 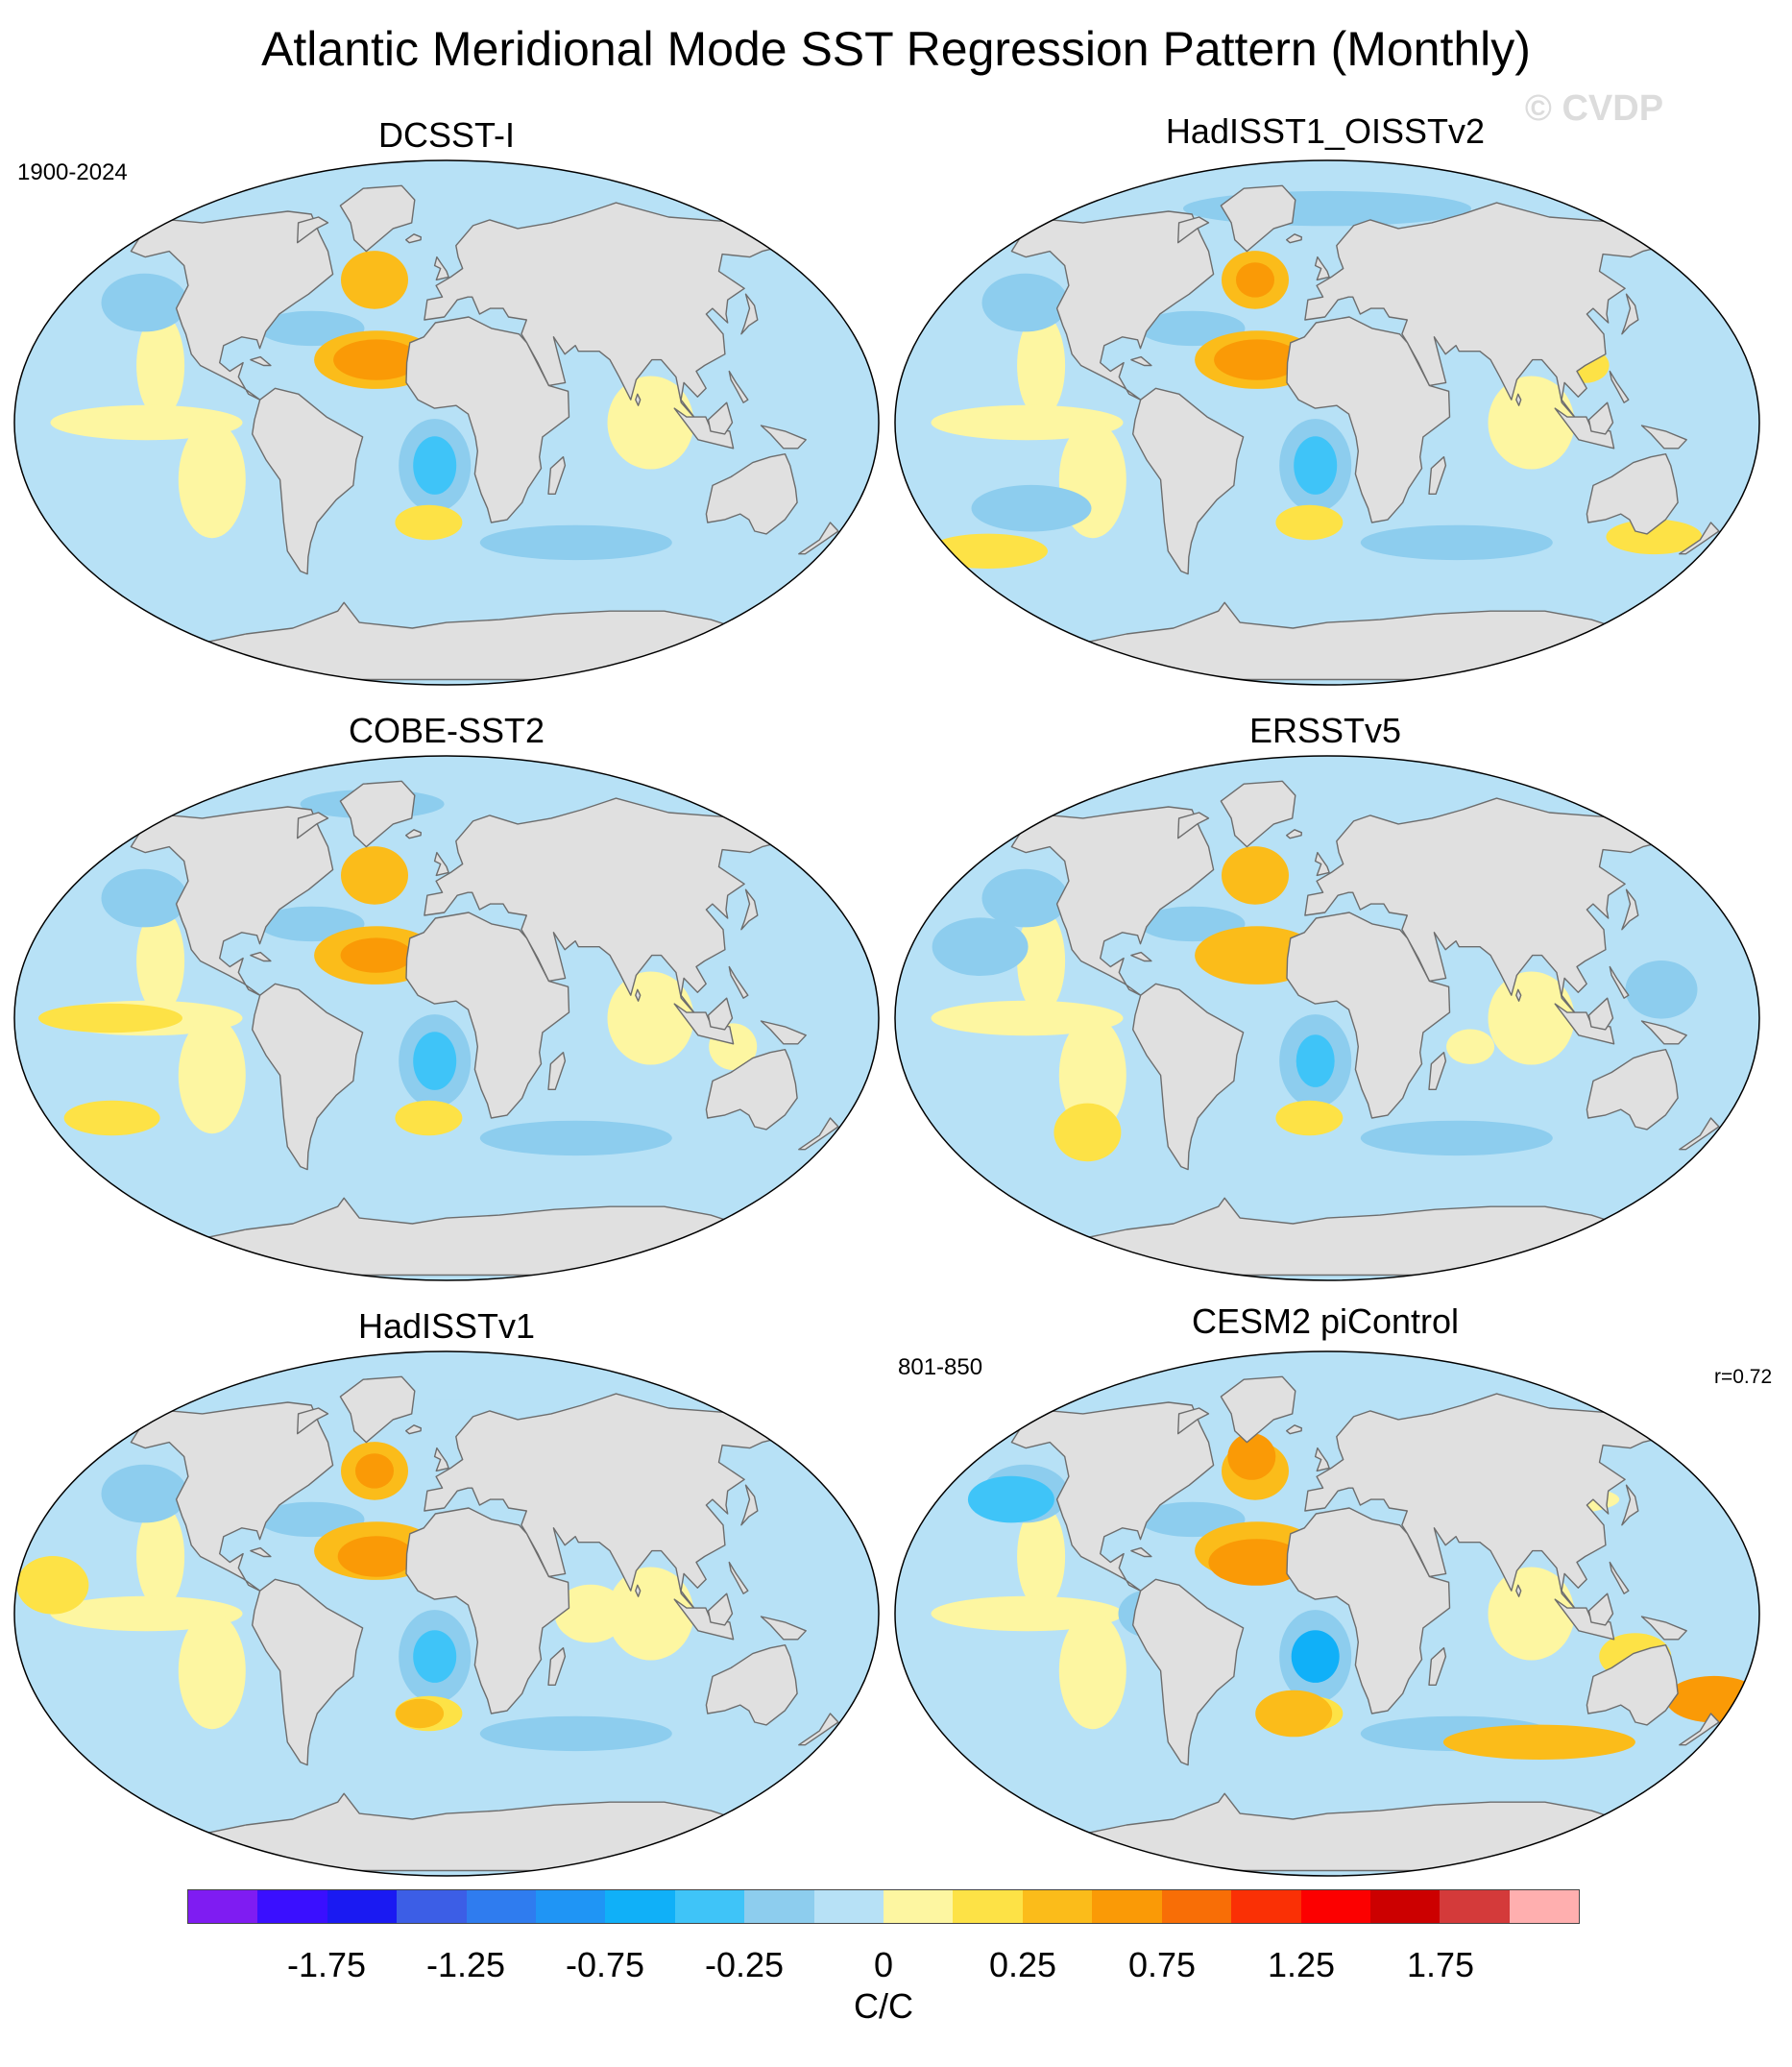 I want to click on colorbar-tick-label: 1.25, so click(x=1301, y=1965).